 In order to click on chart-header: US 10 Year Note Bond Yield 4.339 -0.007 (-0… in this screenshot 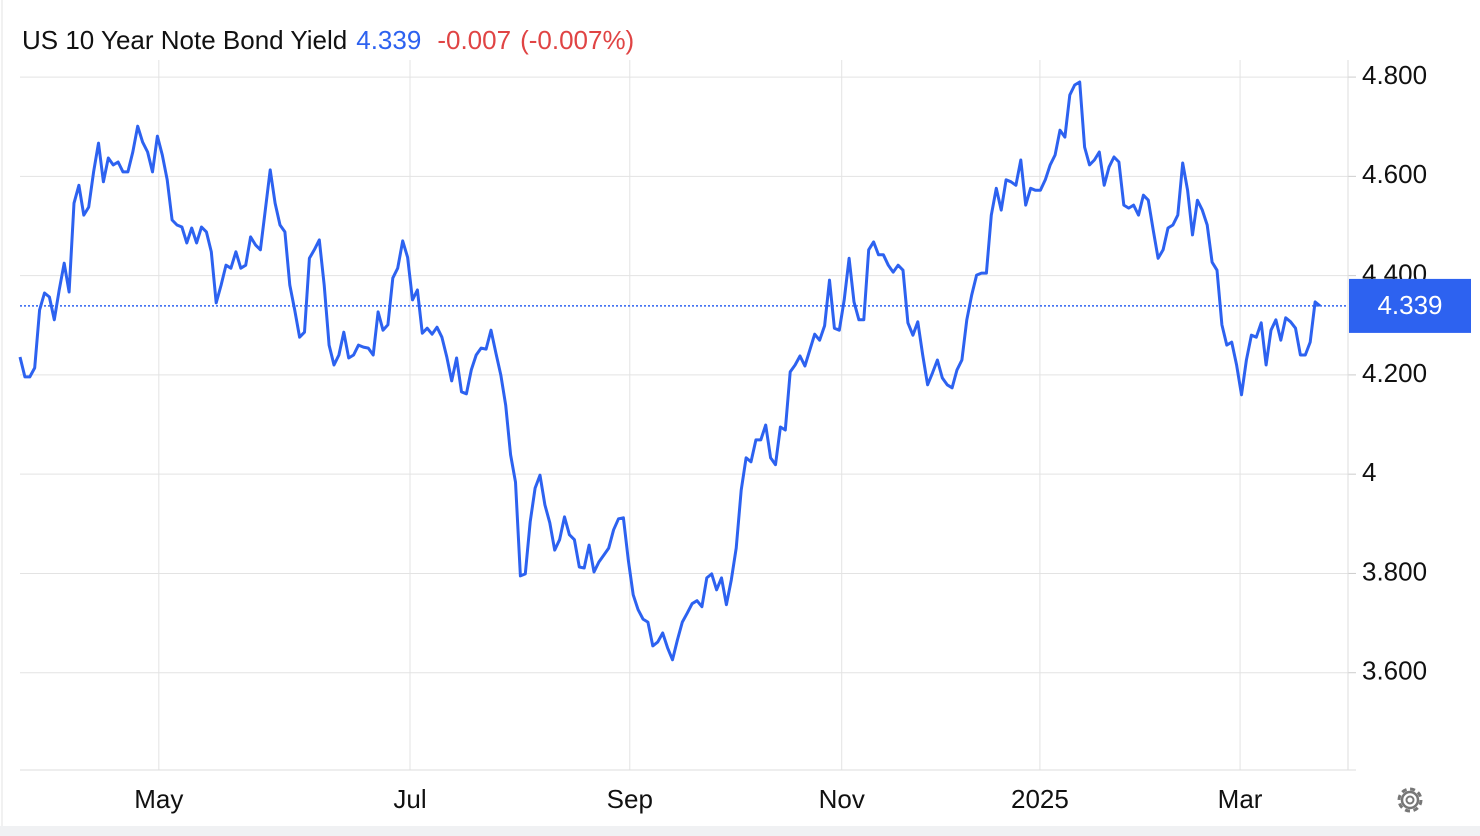, I will do `click(328, 40)`.